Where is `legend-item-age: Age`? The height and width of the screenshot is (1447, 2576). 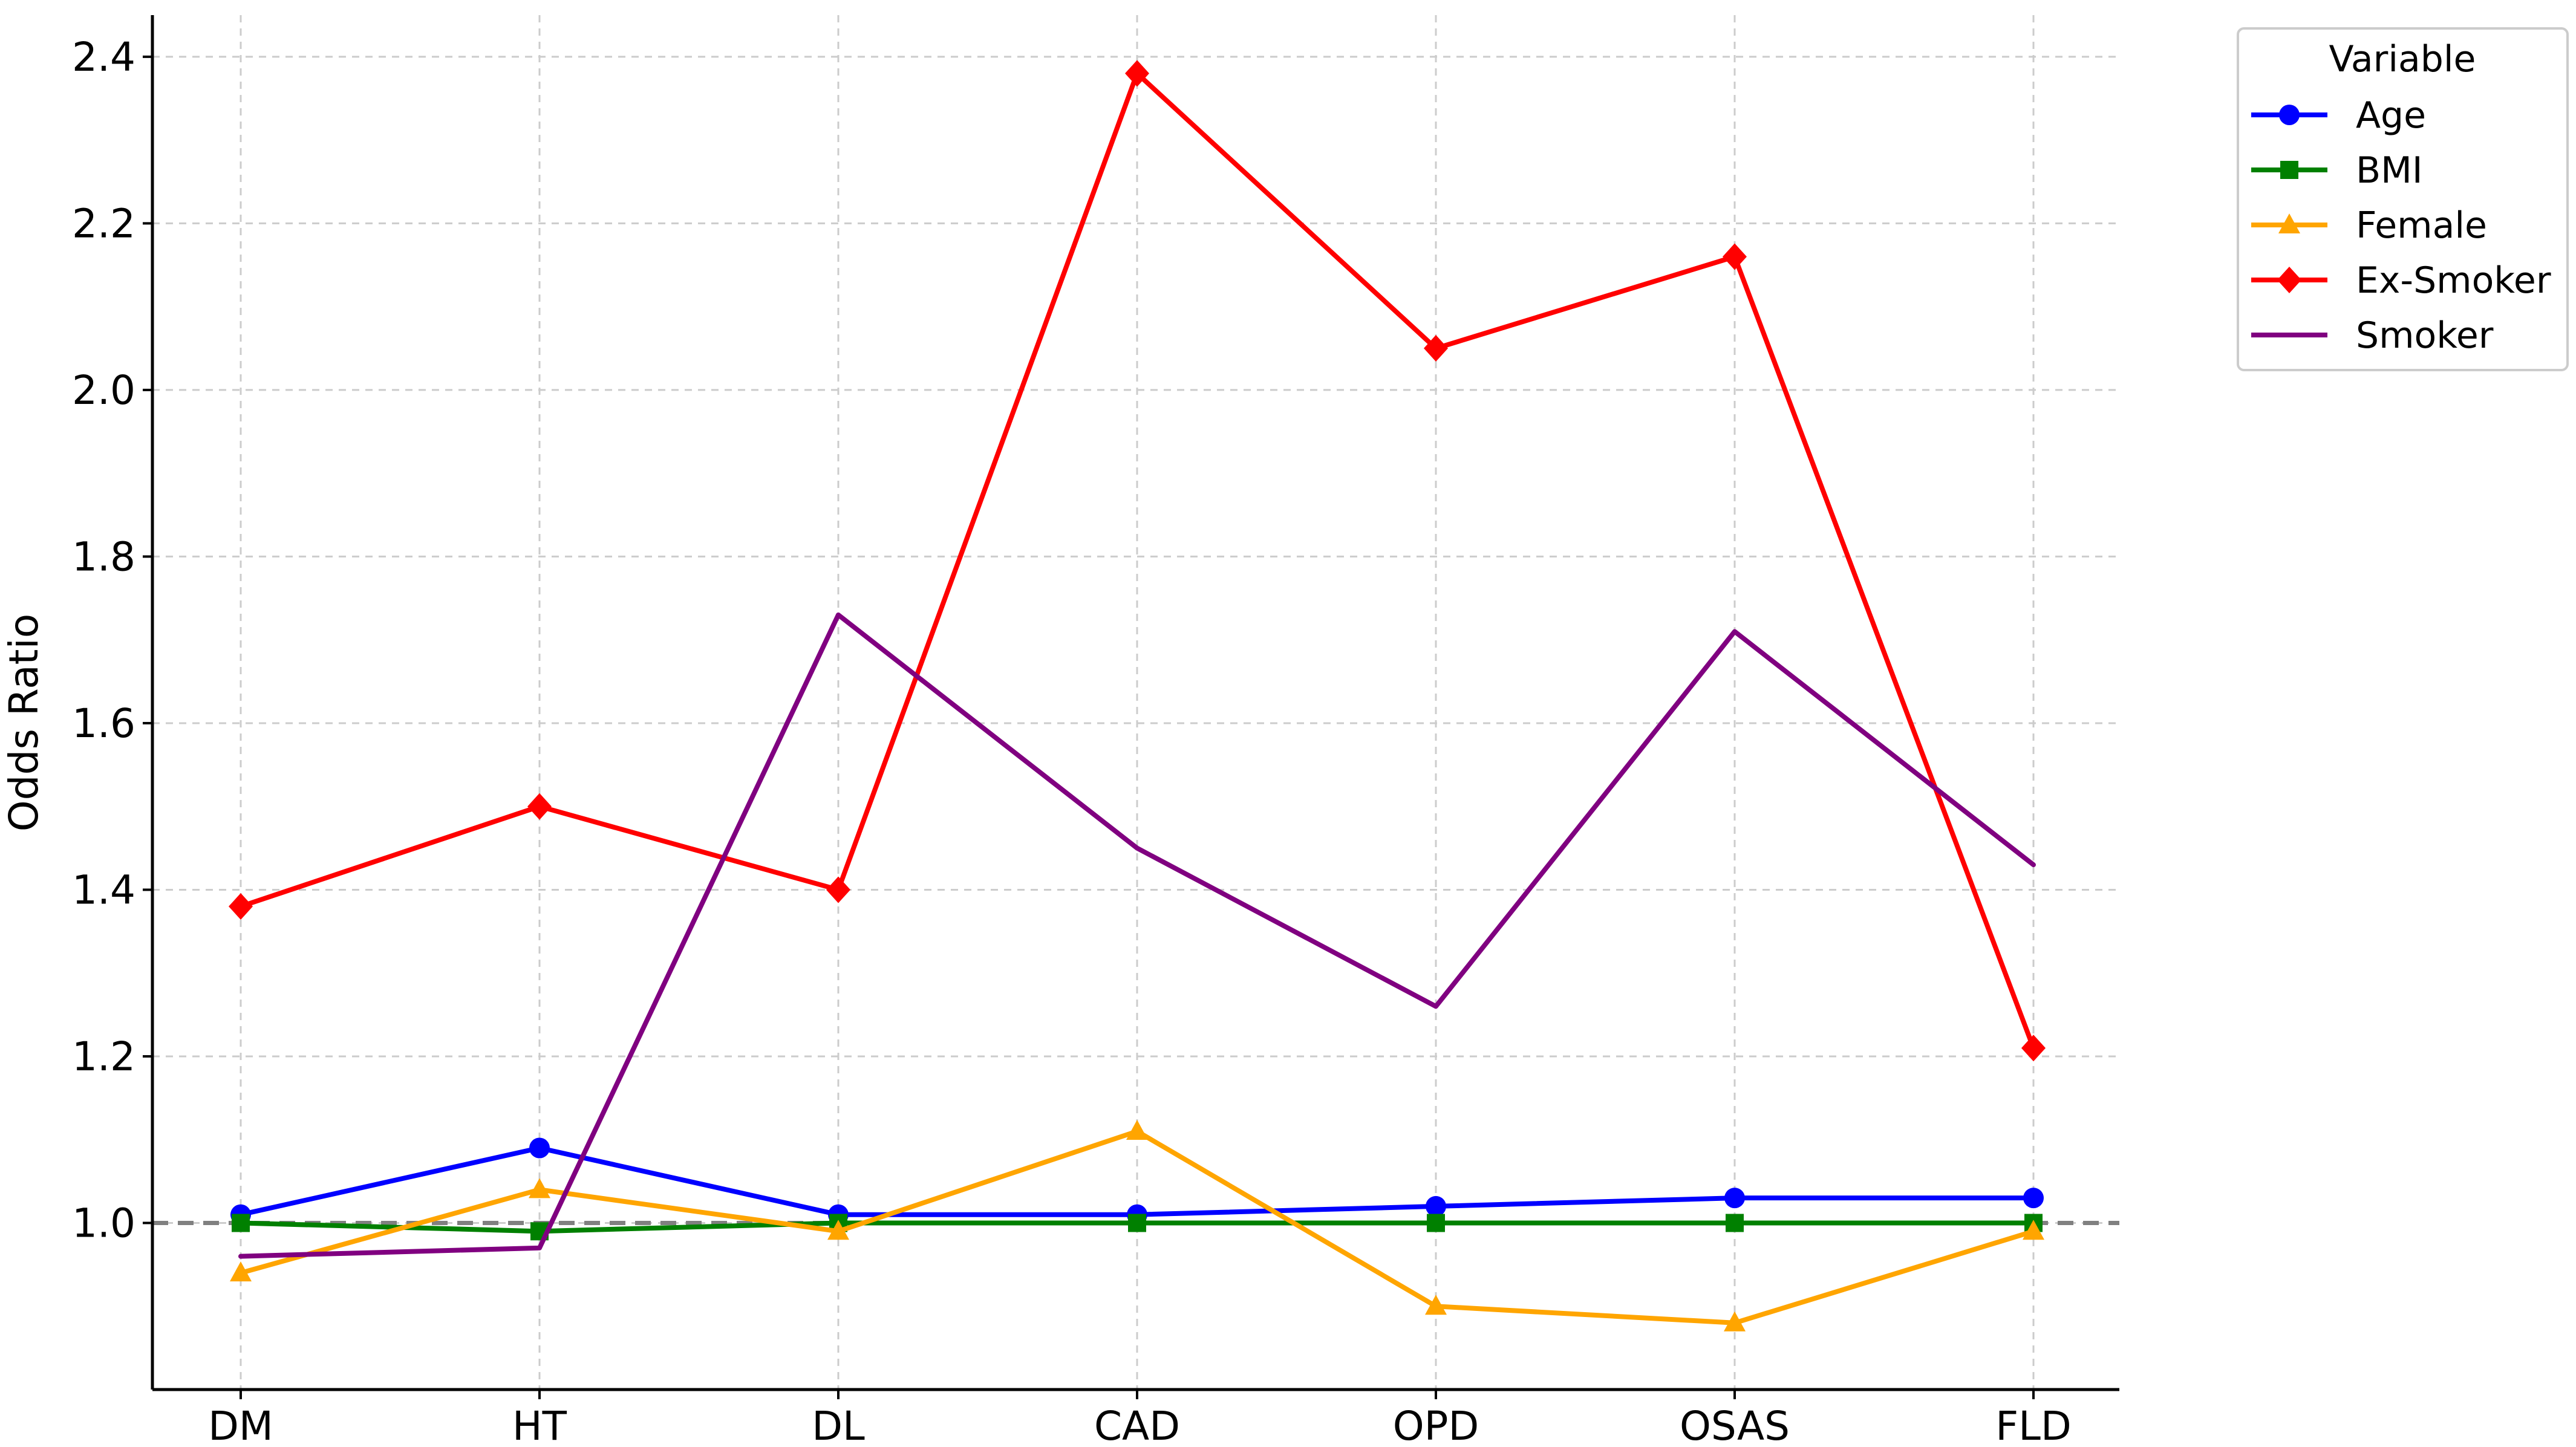
legend-item-age: Age is located at coordinates (2338, 116).